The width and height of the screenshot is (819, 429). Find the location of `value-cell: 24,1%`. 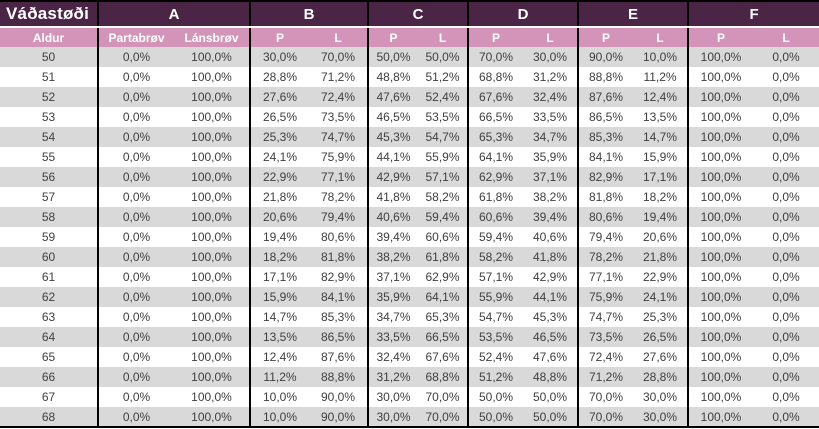

value-cell: 24,1% is located at coordinates (661, 297).